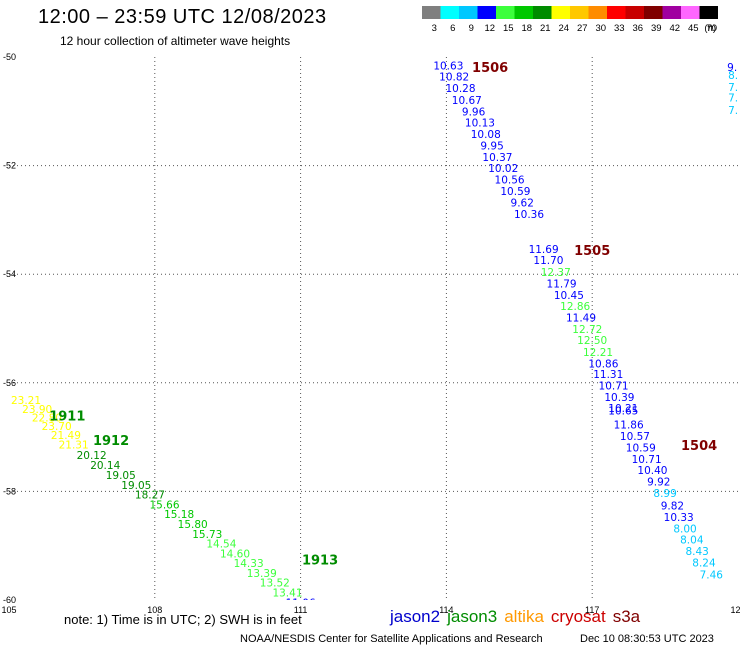 This screenshot has height=650, width=740. Describe the element at coordinates (287, 593) in the screenshot. I see `swh-value-1912: 13.41` at that location.